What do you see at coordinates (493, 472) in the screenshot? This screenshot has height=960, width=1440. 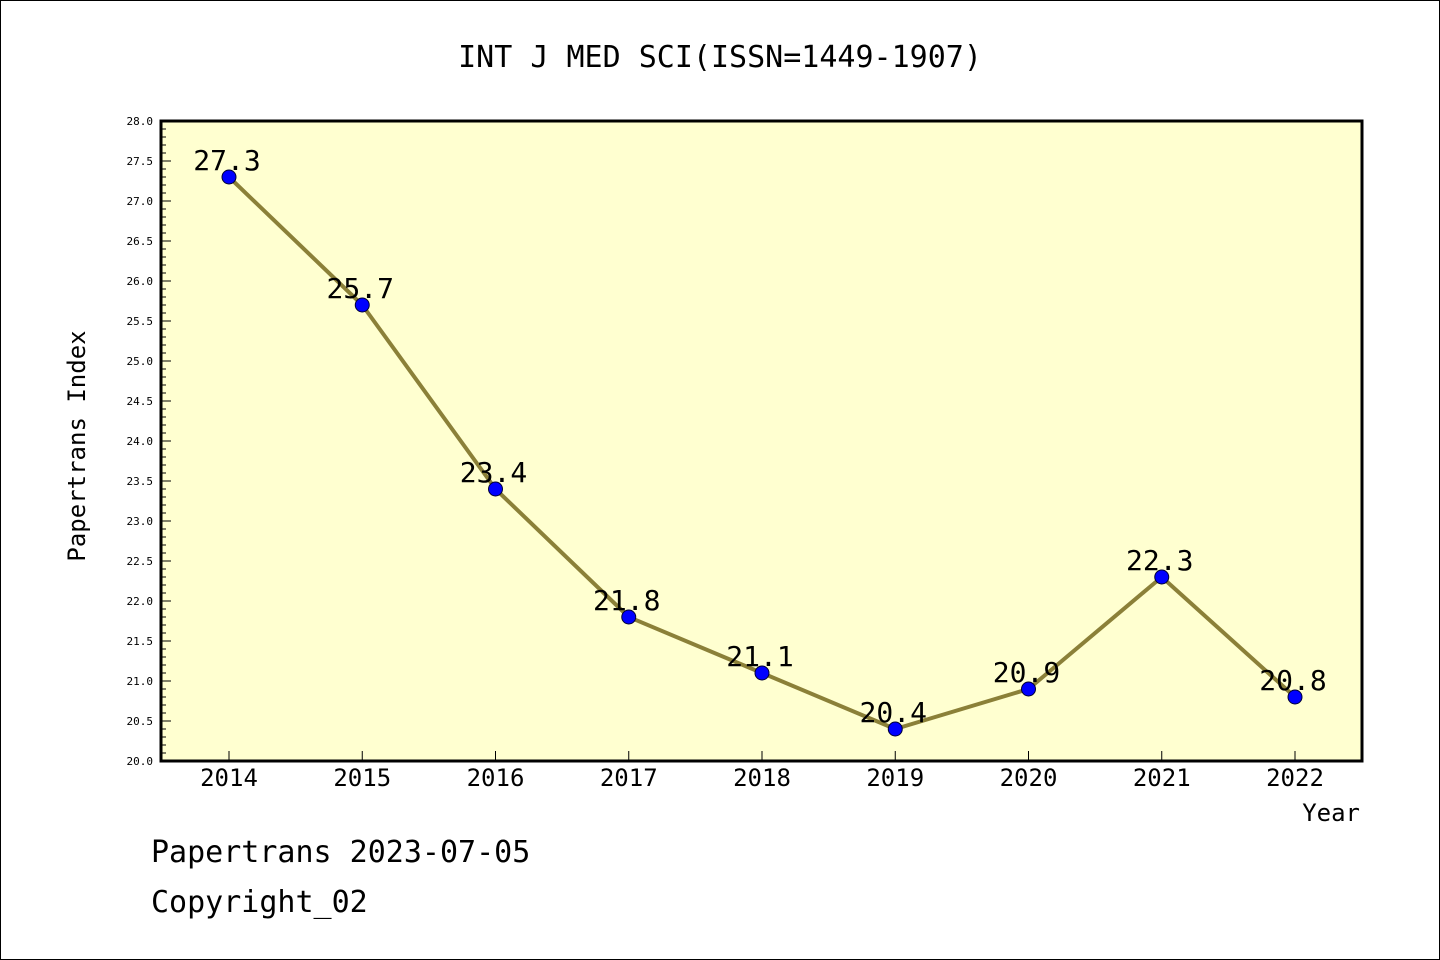 I see `data-label: 23.4` at bounding box center [493, 472].